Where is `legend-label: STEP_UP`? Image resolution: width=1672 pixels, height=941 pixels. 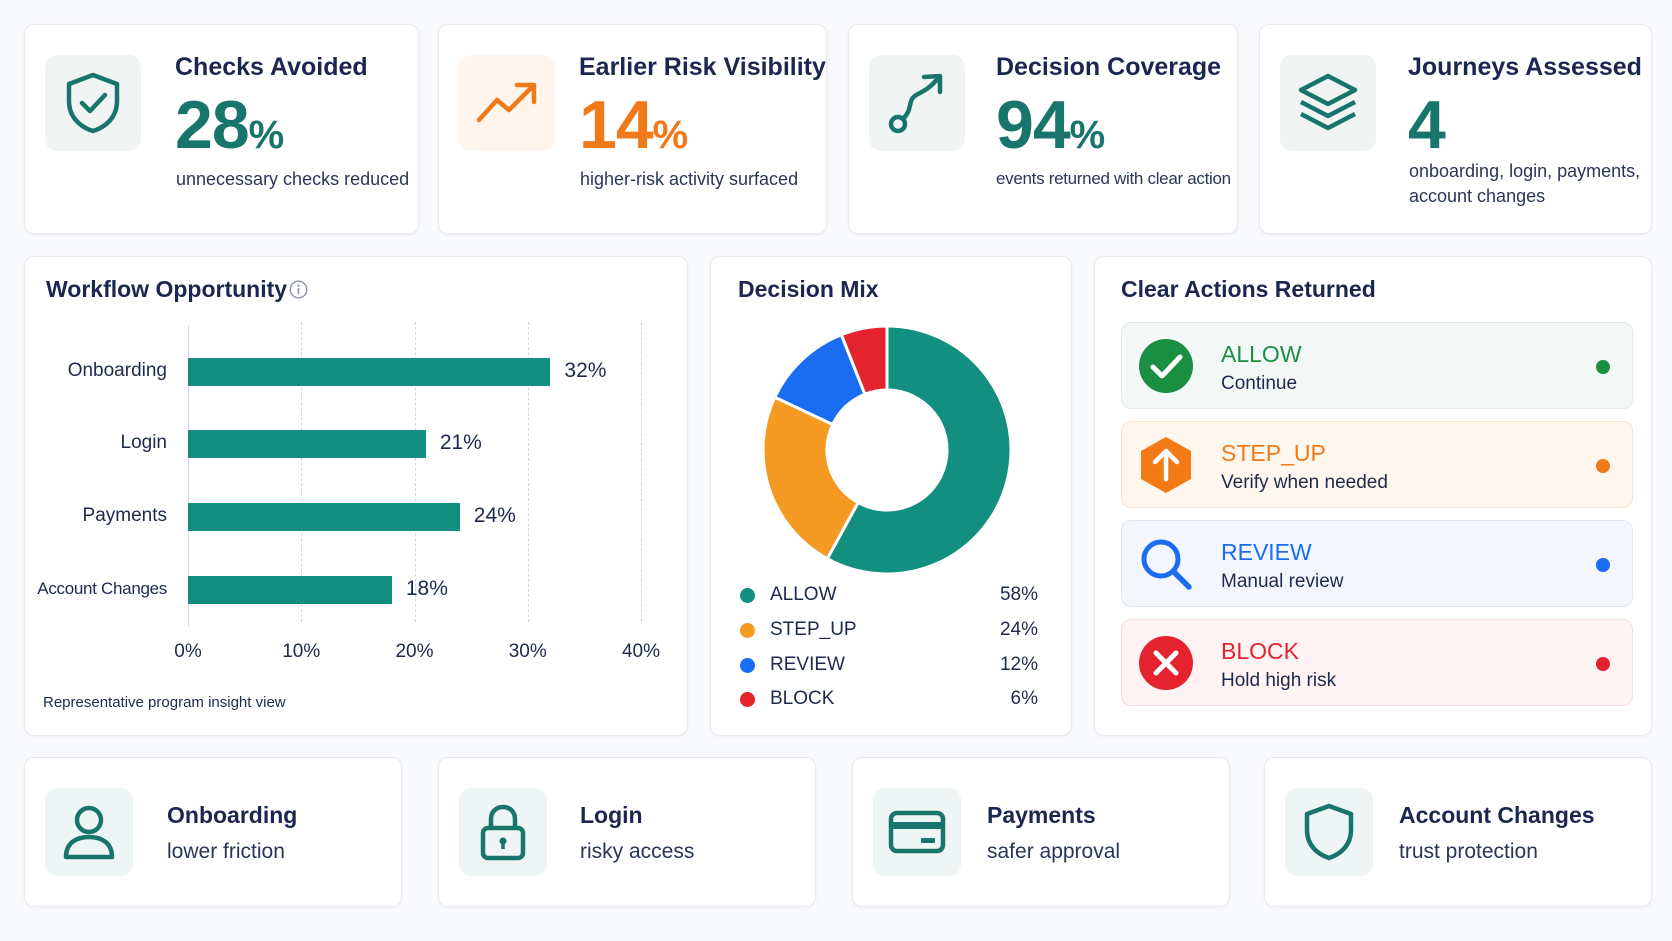 legend-label: STEP_UP is located at coordinates (813, 629).